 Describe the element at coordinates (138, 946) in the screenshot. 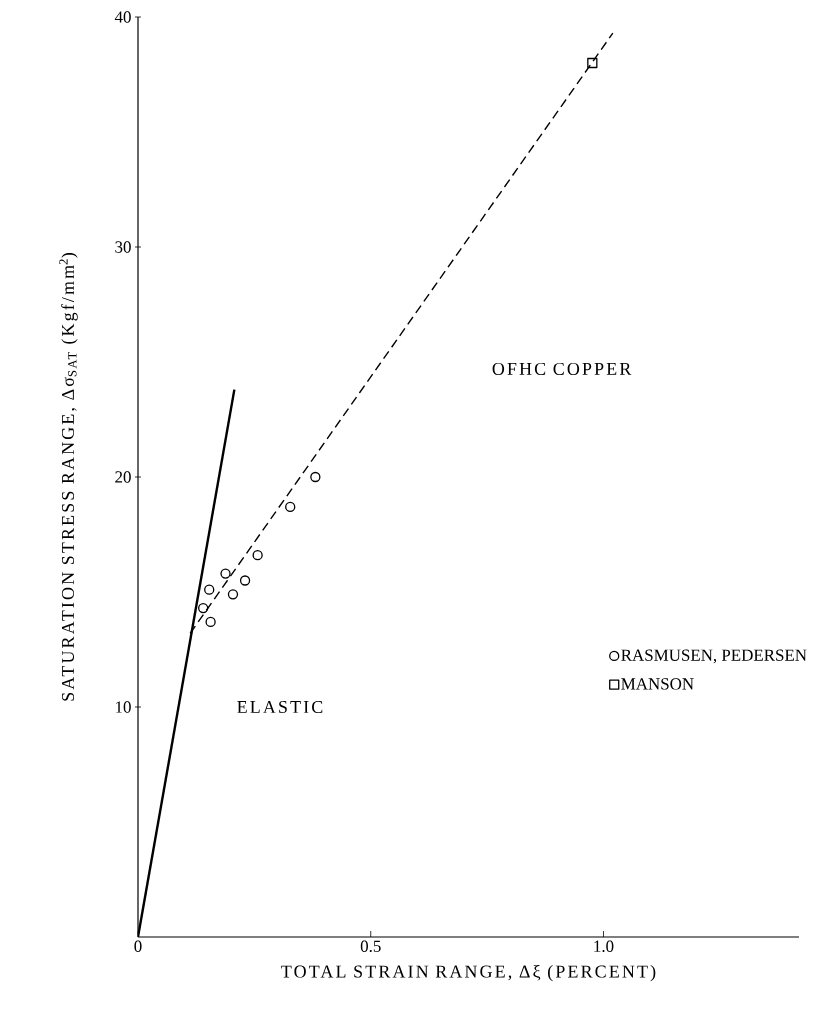

I see `x-tick-label: 0` at that location.